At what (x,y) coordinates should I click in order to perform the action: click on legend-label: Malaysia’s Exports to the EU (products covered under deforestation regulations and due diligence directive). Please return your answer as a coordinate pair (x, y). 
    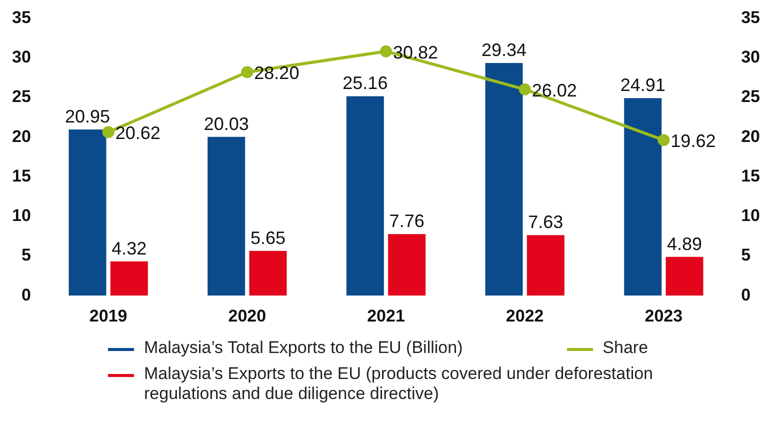
    Looking at the image, I should click on (399, 384).